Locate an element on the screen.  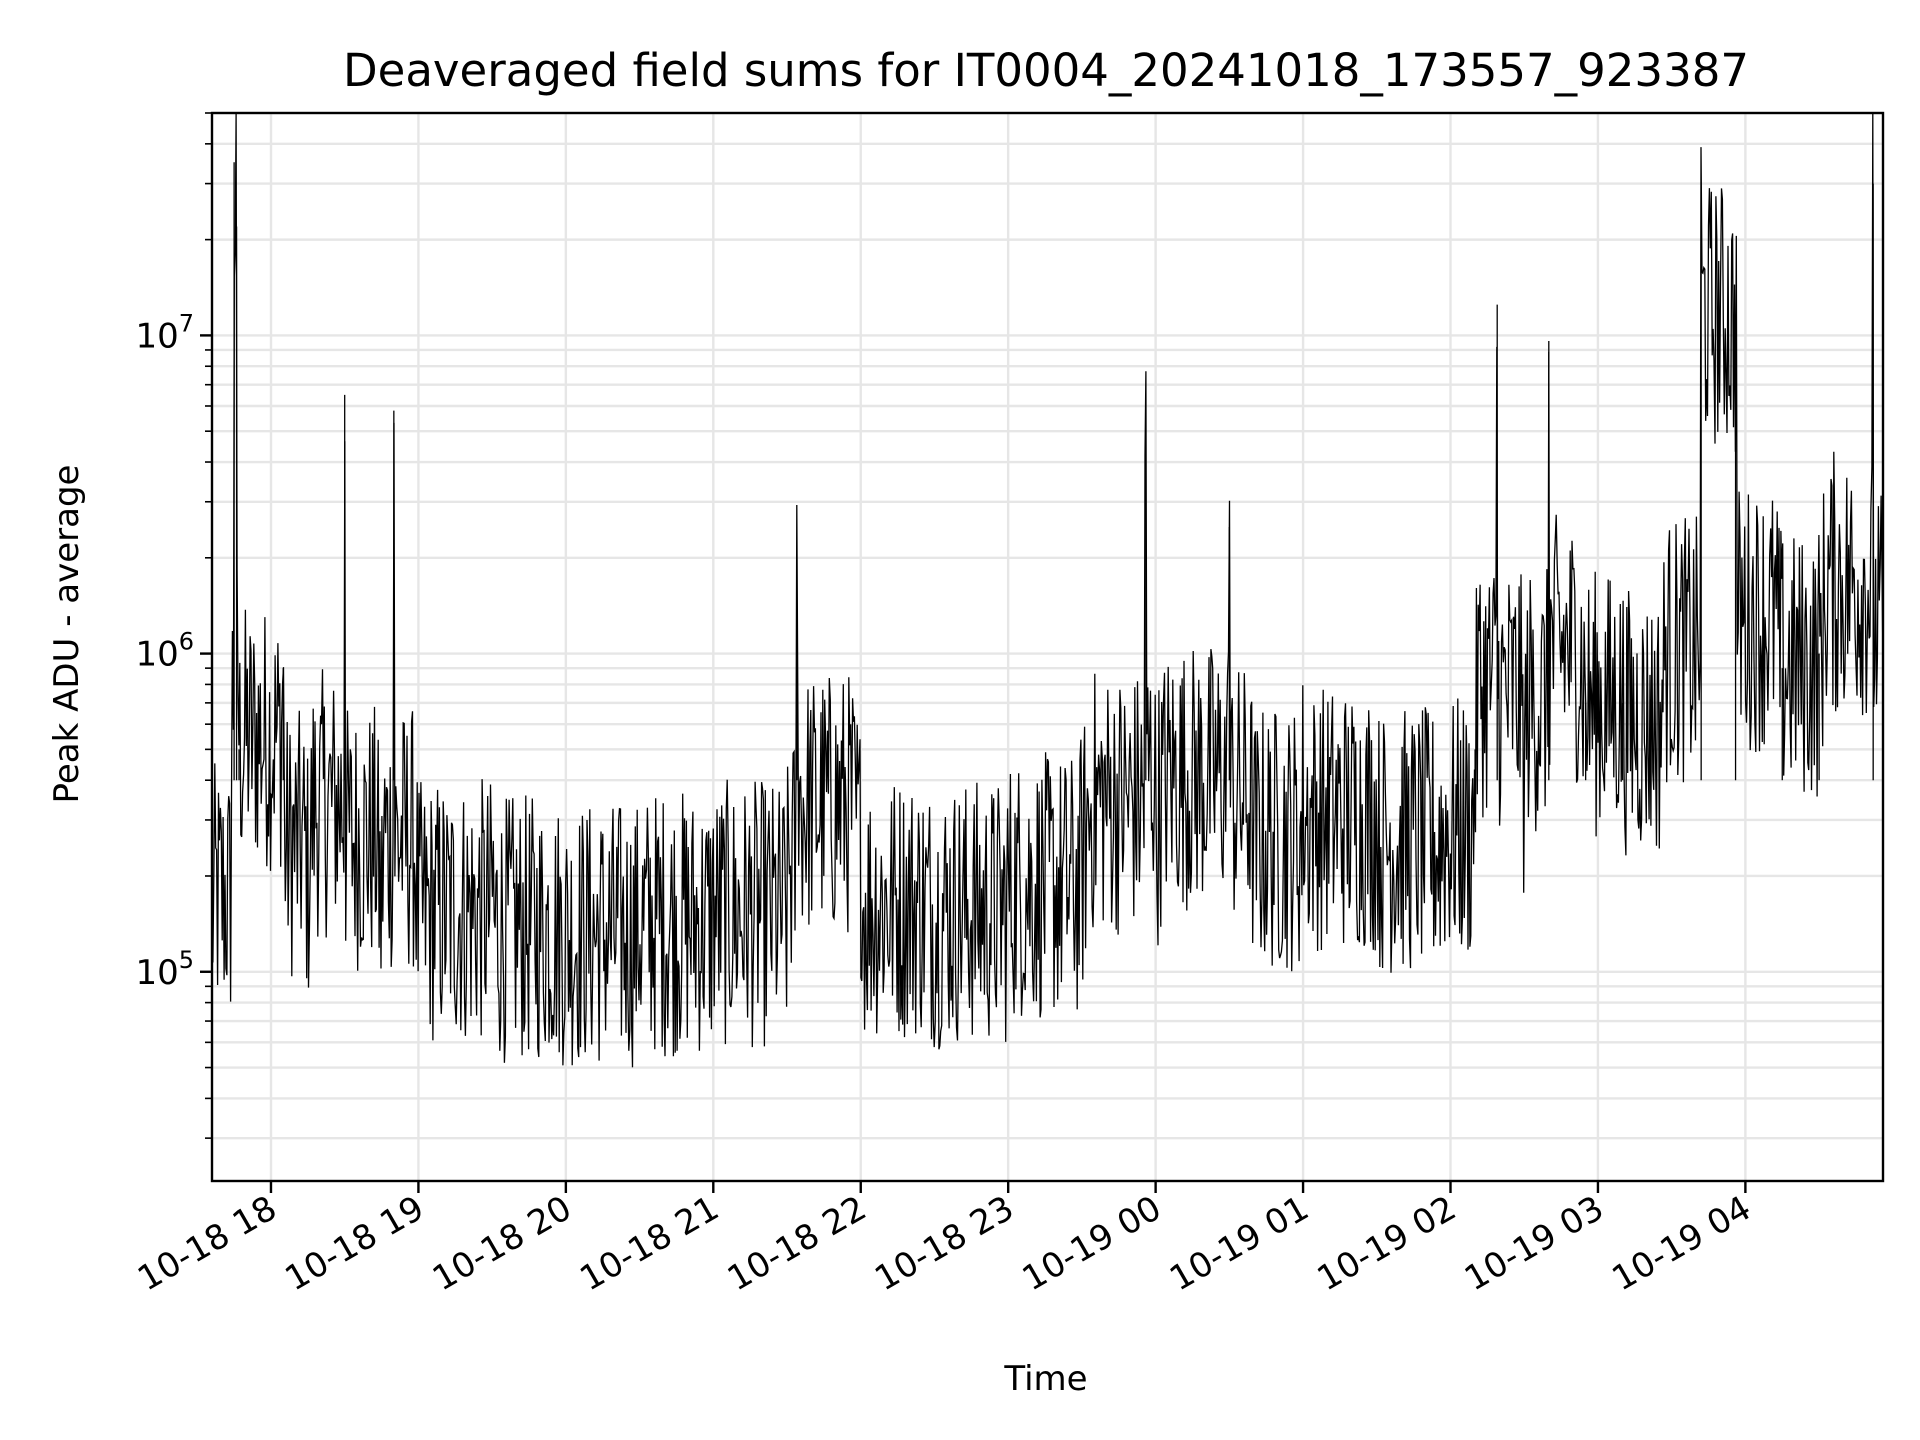
y-axis: 10⁵ 10⁶ 10⁷ is located at coordinates (173, 625).